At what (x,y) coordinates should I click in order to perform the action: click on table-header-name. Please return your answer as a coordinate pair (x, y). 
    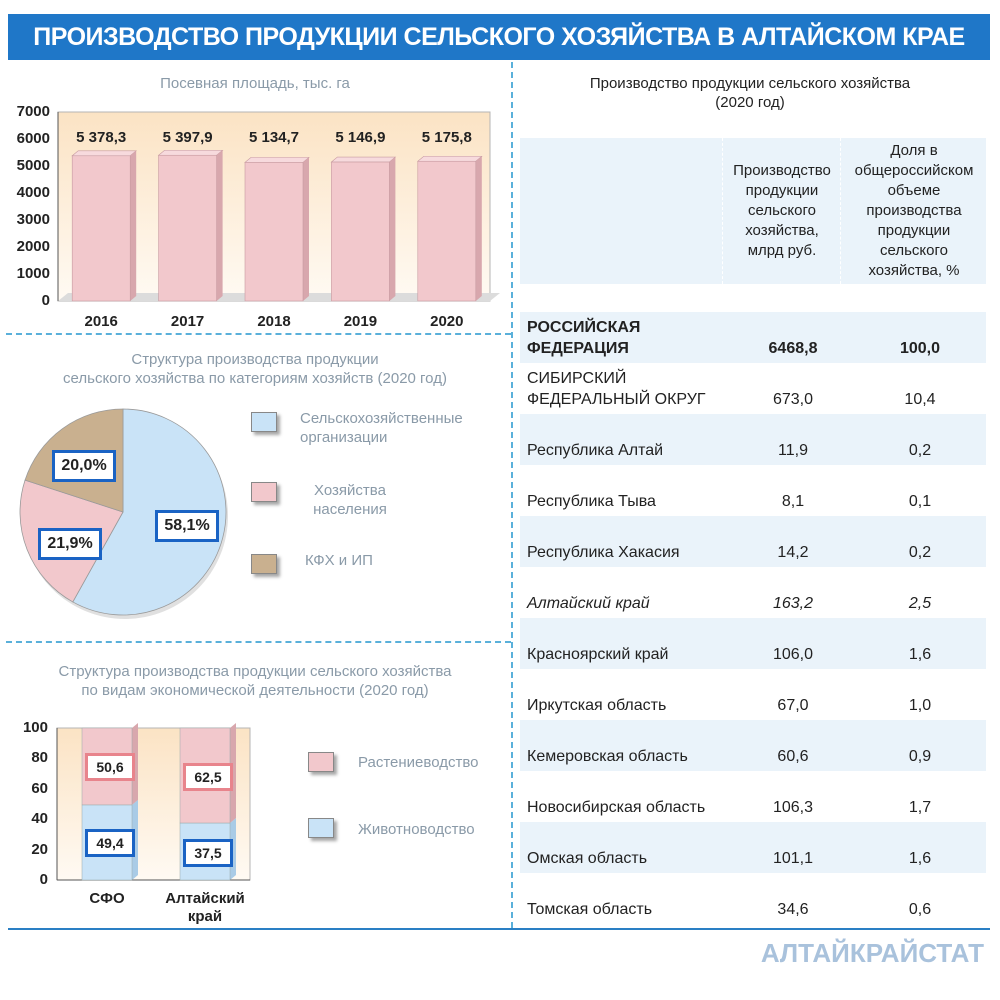
    Looking at the image, I should click on (620, 211).